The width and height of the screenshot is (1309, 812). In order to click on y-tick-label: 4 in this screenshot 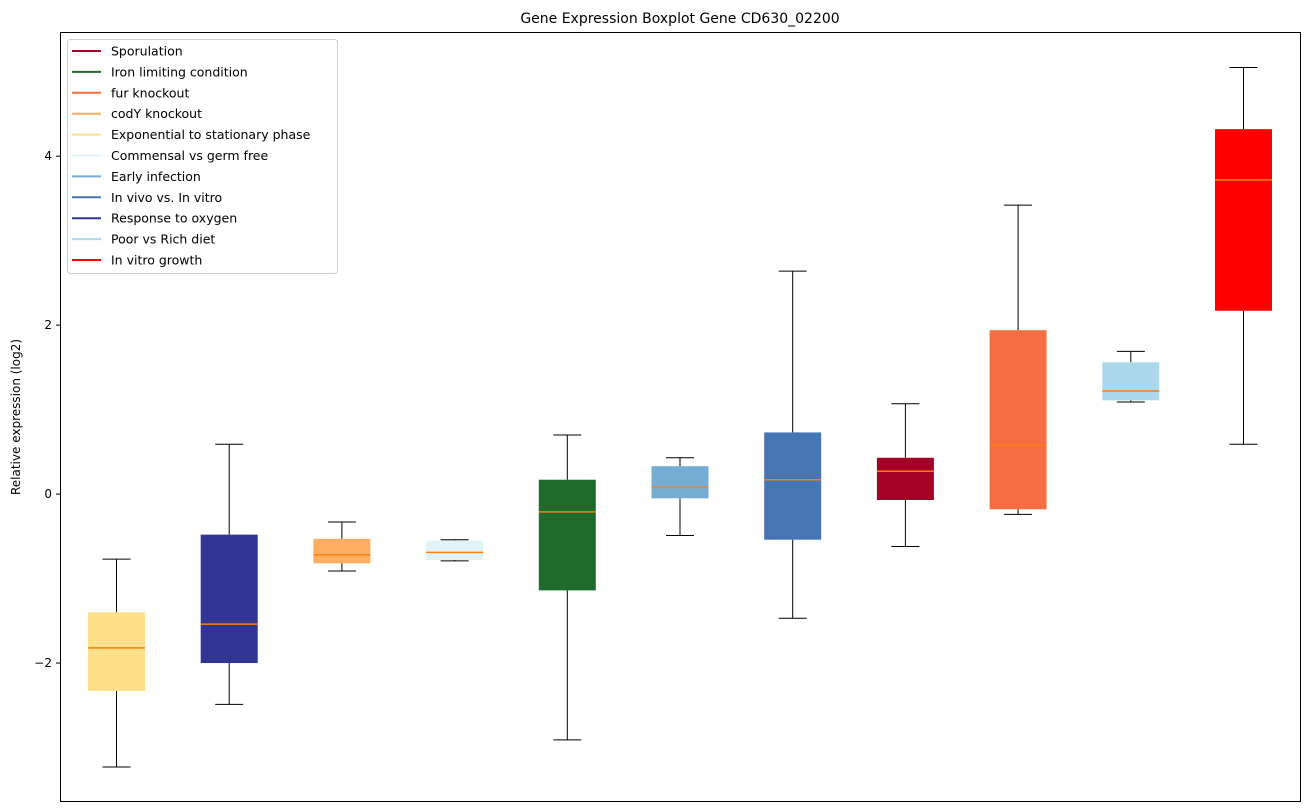, I will do `click(48, 156)`.